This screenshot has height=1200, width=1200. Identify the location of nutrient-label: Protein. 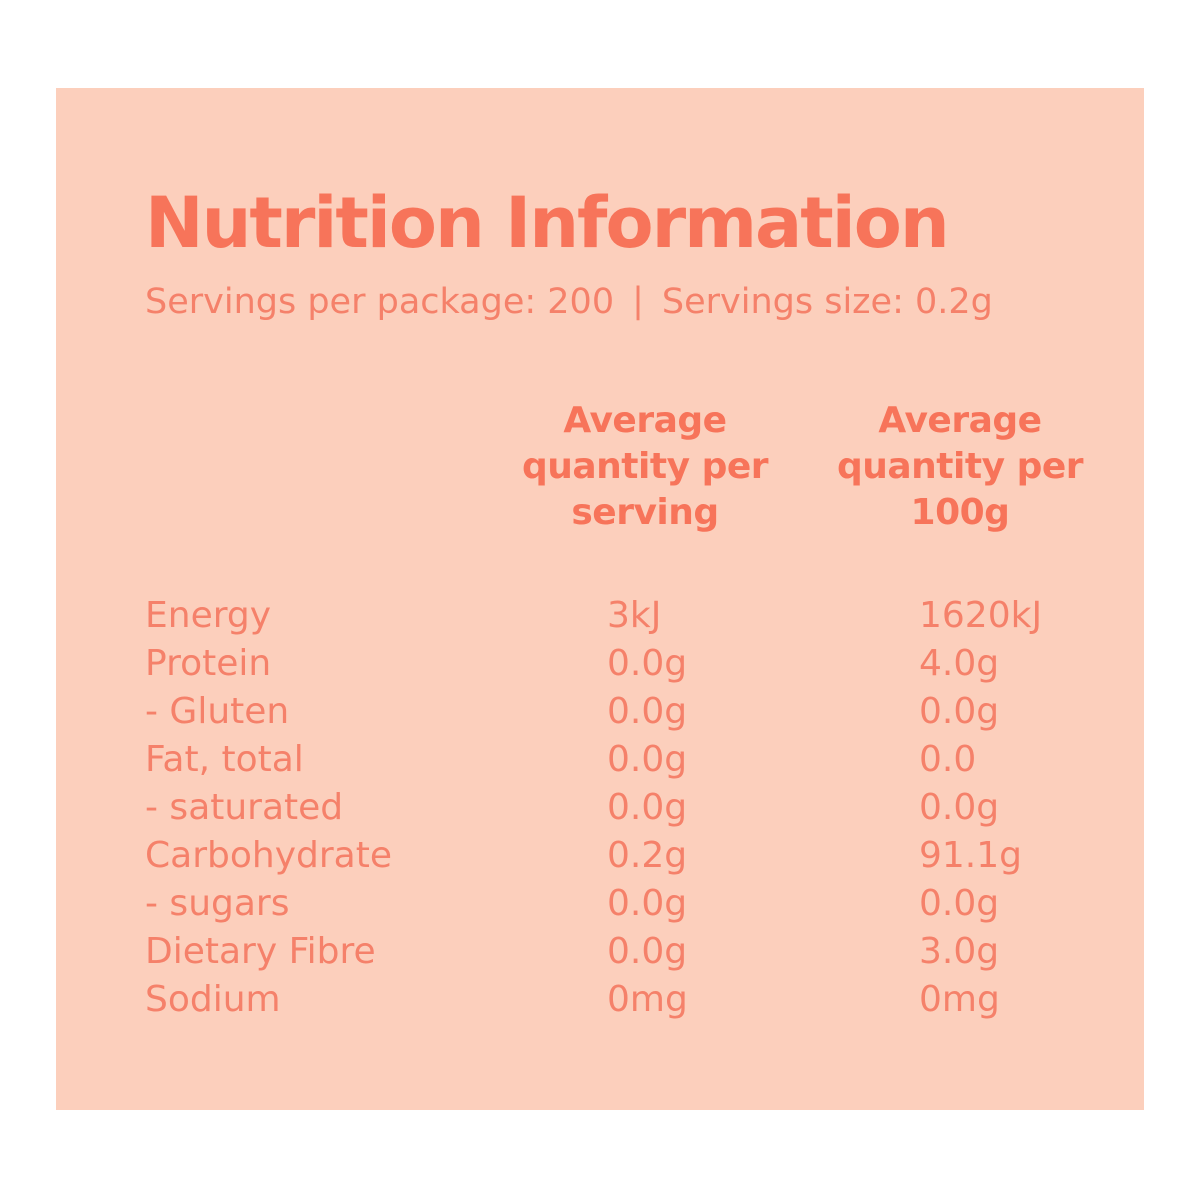
(208, 663).